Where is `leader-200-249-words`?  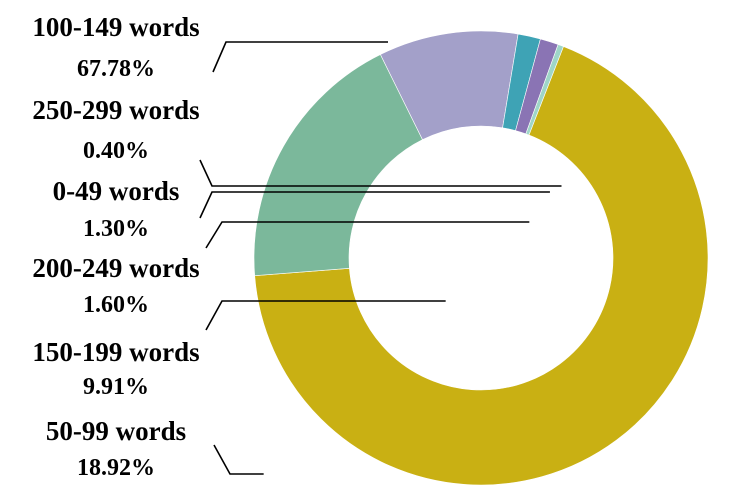
leader-200-249-words is located at coordinates (367, 235).